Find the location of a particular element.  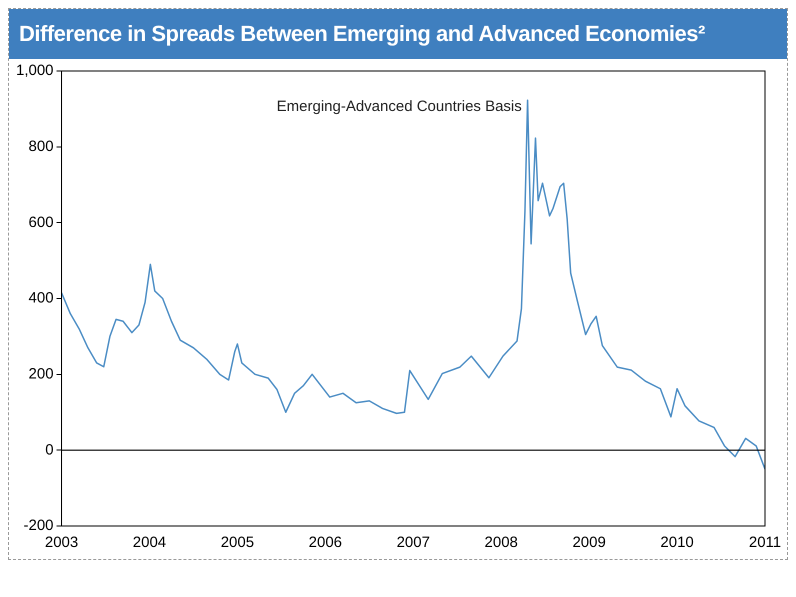

x-tick-label: 2005 is located at coordinates (237, 543).